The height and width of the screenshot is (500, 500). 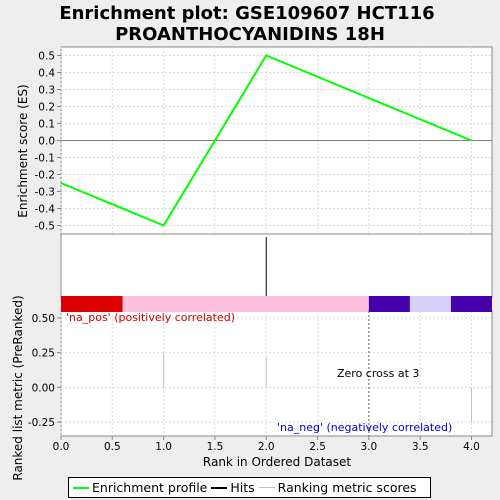 What do you see at coordinates (112, 447) in the screenshot?
I see `x-tick-label: 0.5` at bounding box center [112, 447].